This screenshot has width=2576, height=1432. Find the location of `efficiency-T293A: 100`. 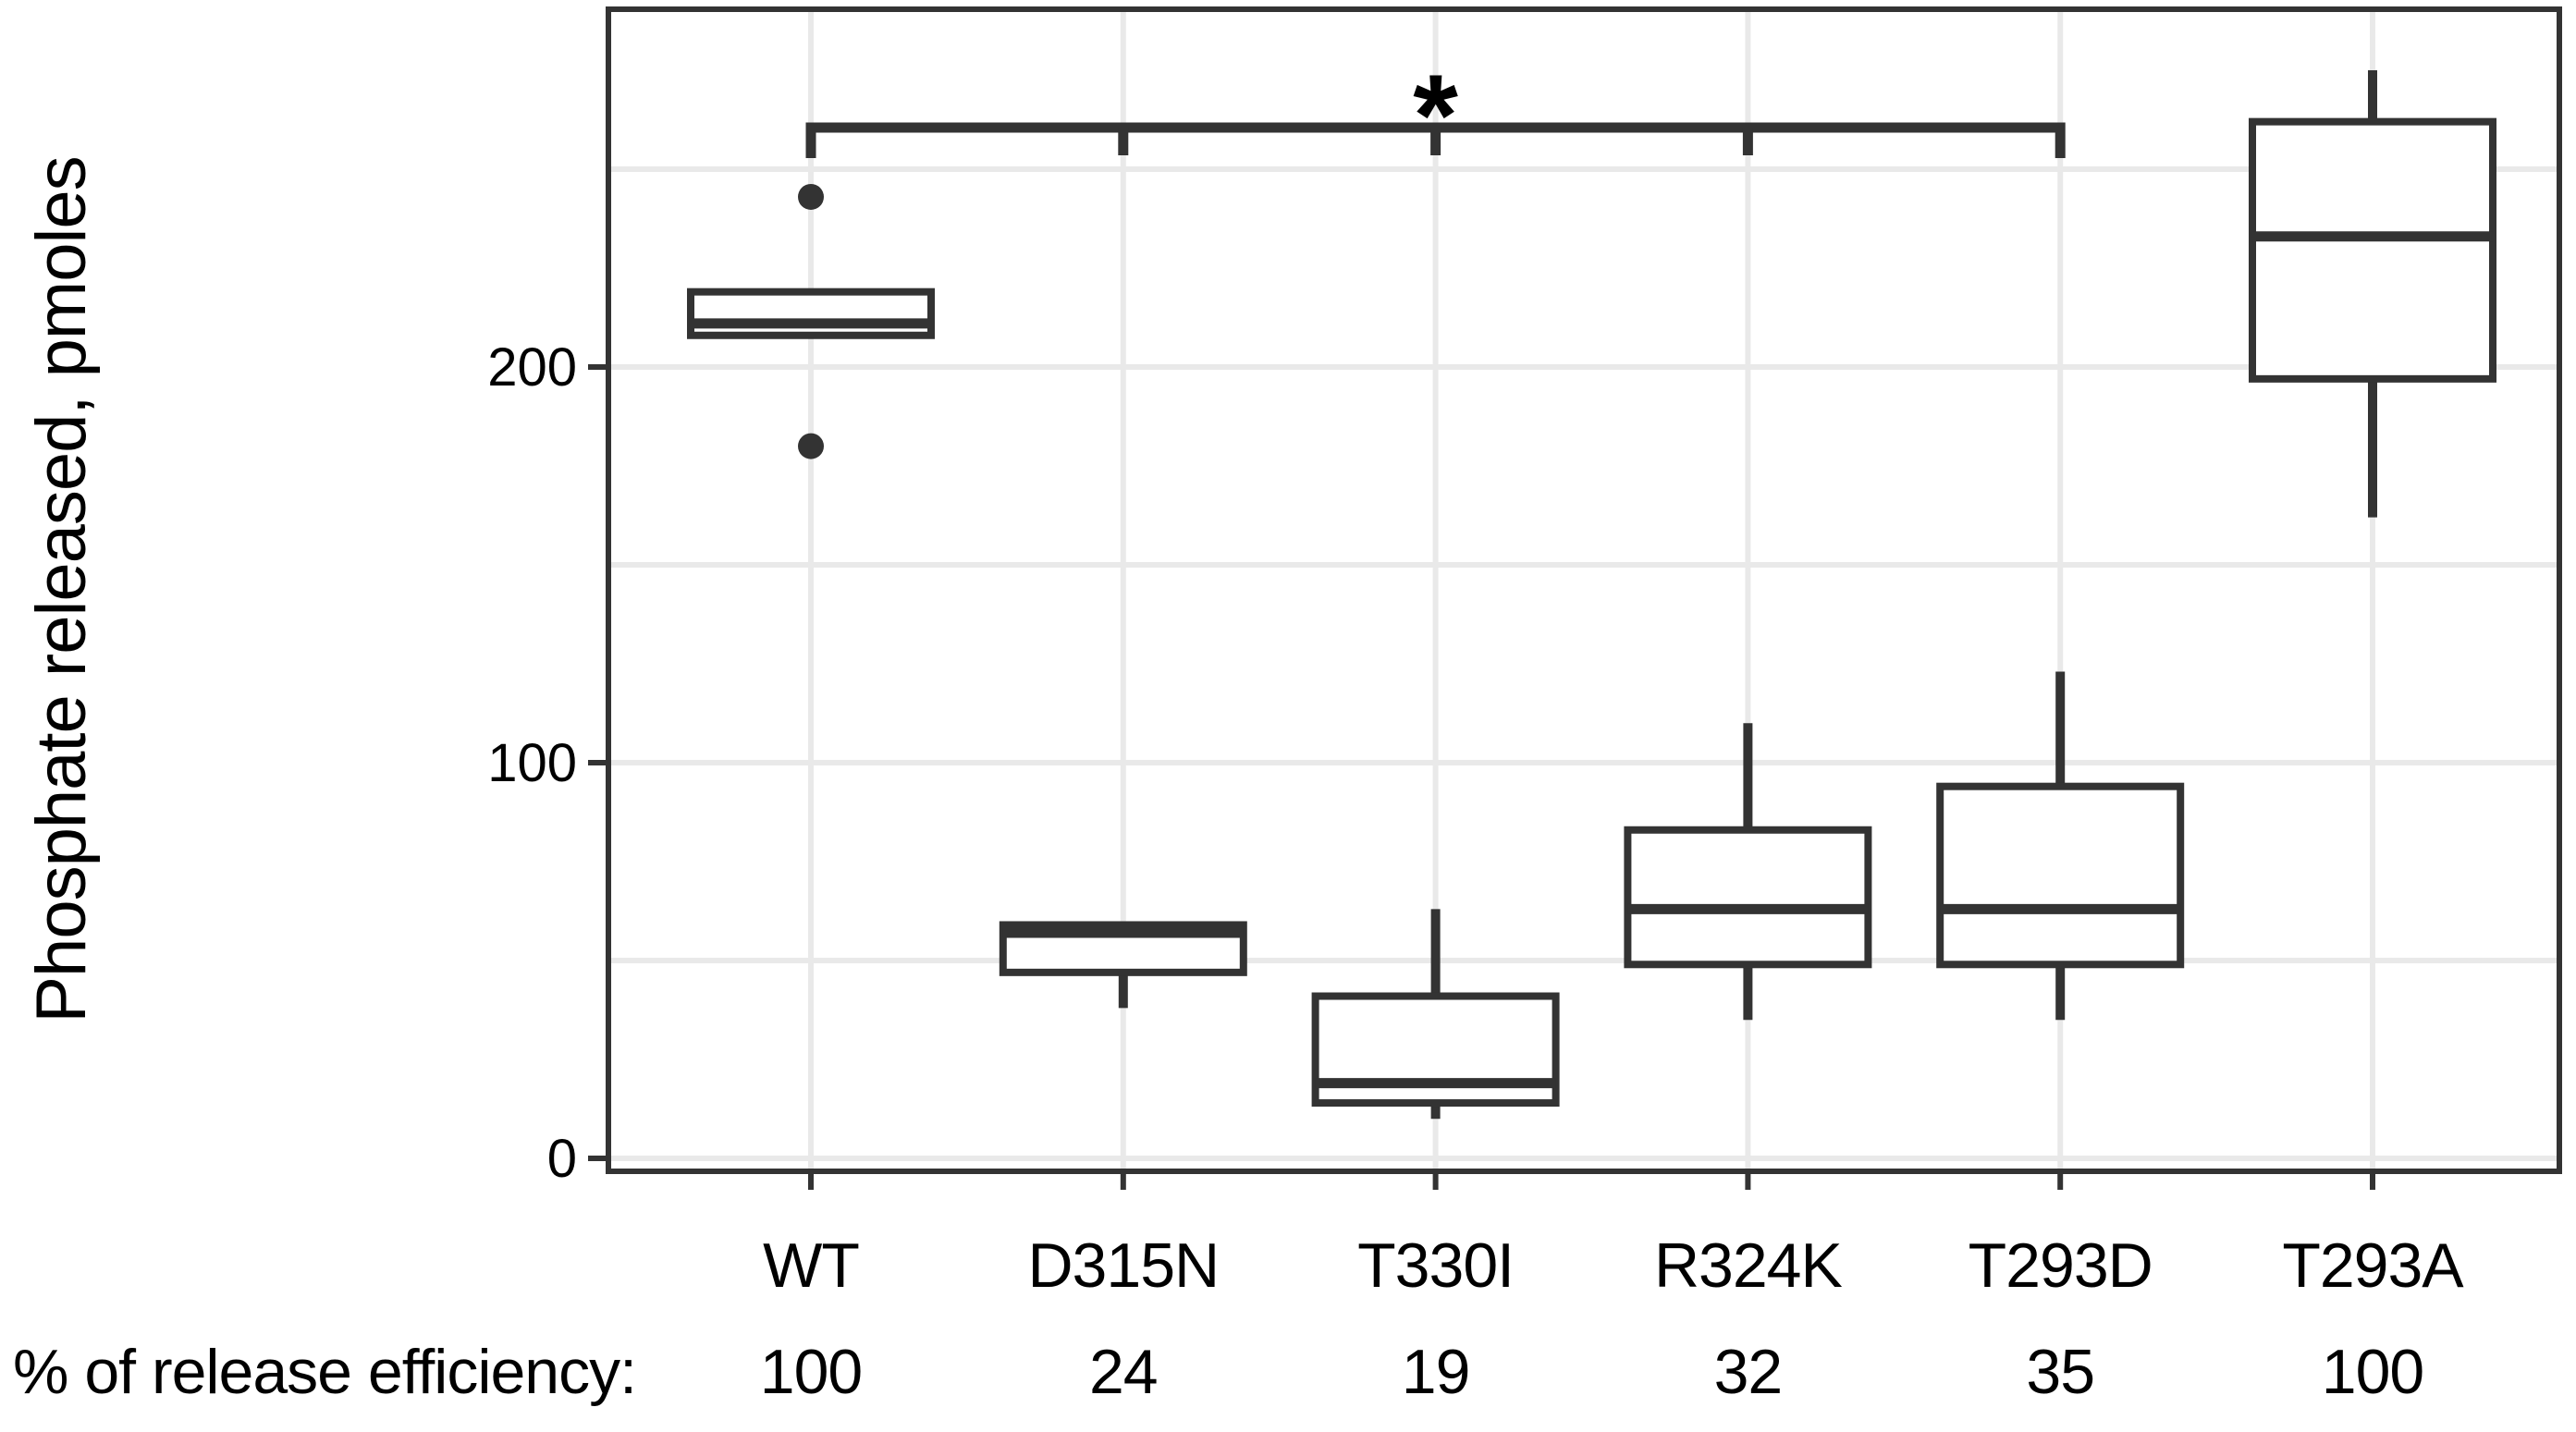

efficiency-T293A: 100 is located at coordinates (2372, 1372).